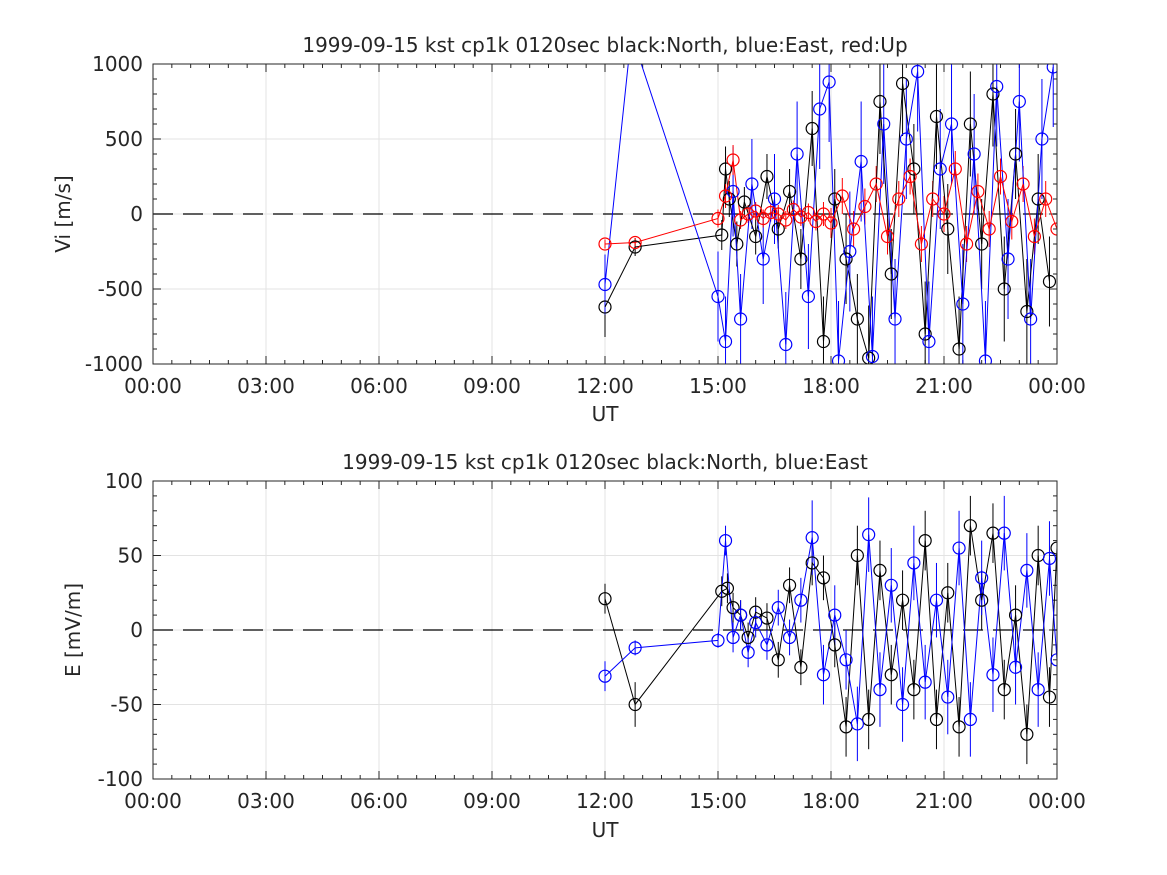 The image size is (1167, 875). What do you see at coordinates (605, 386) in the screenshot?
I see `x-tick-label: 12:00` at bounding box center [605, 386].